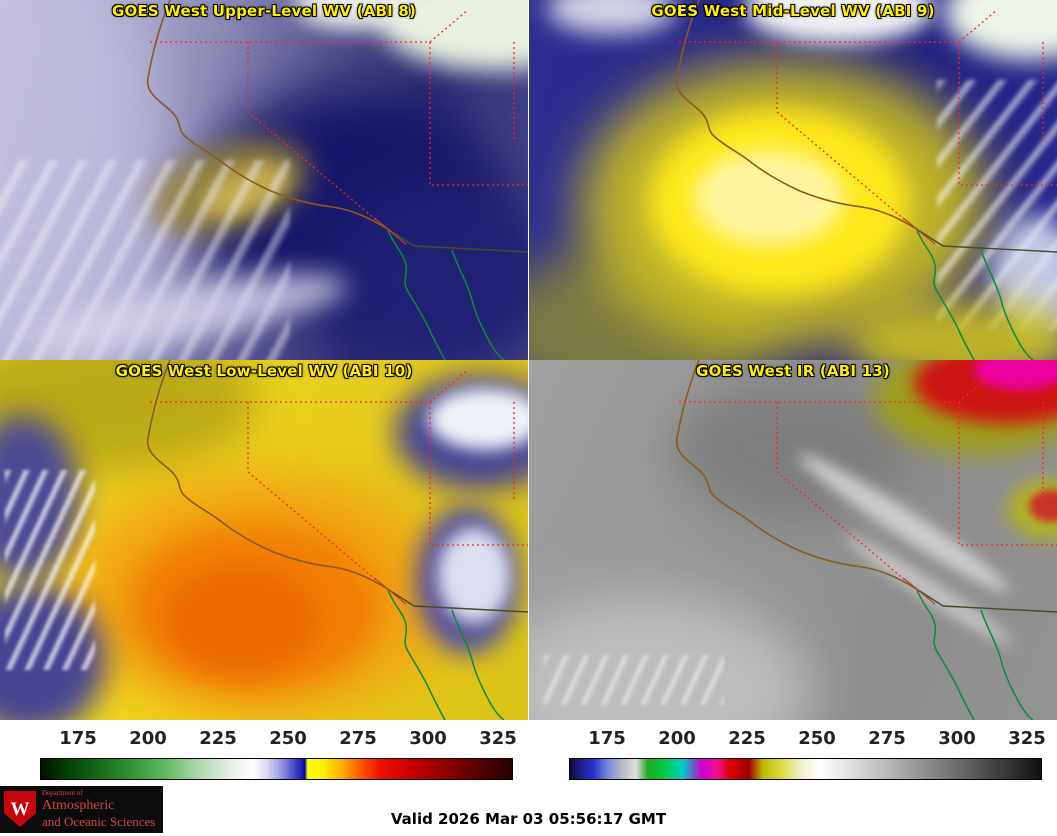 This screenshot has width=1057, height=836. What do you see at coordinates (78, 805) in the screenshot?
I see `logo-line1: Atmospheric` at bounding box center [78, 805].